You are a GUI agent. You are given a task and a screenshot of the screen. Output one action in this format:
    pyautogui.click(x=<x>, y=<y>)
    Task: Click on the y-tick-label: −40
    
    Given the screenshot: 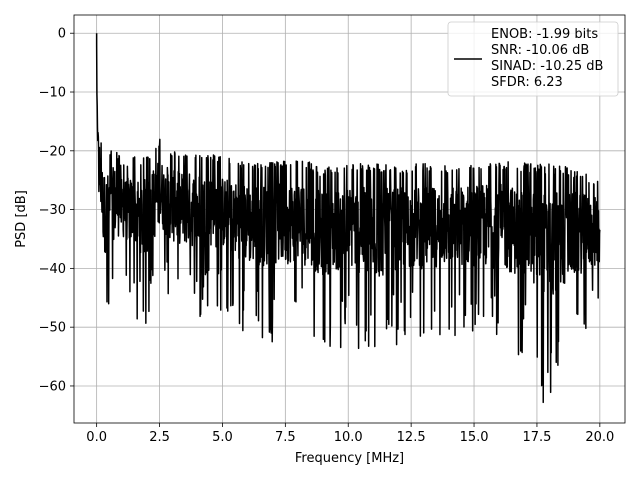 What is the action you would take?
    pyautogui.click(x=52, y=269)
    